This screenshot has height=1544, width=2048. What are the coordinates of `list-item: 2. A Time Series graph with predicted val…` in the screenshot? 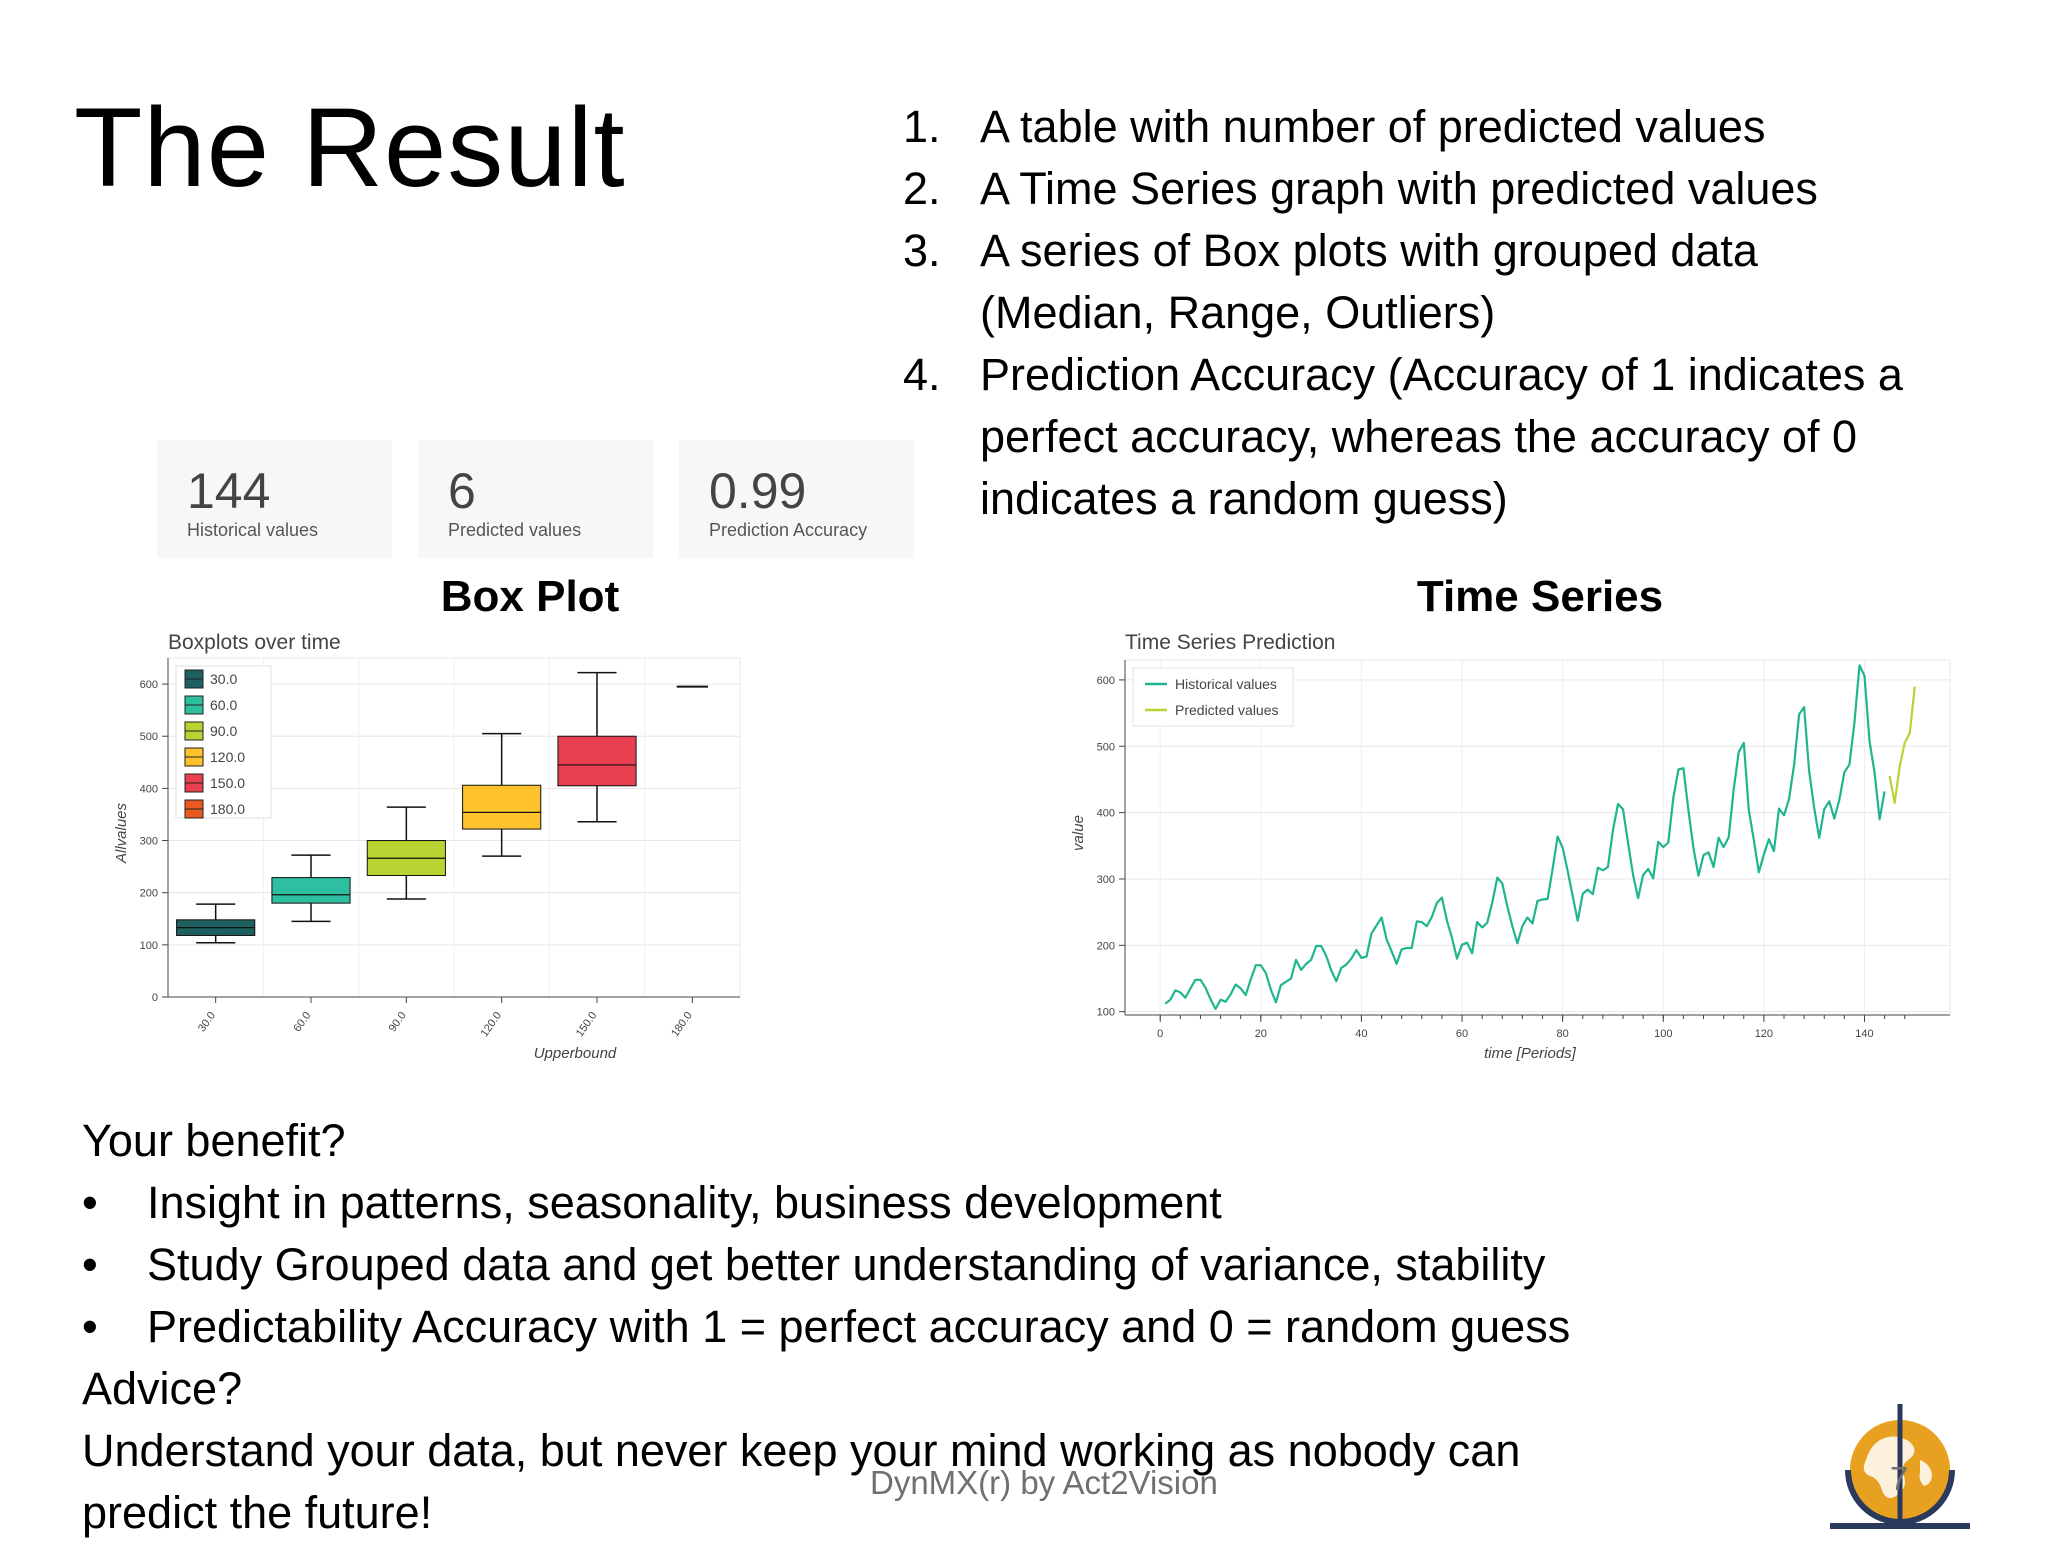 It's located at (1360, 188).